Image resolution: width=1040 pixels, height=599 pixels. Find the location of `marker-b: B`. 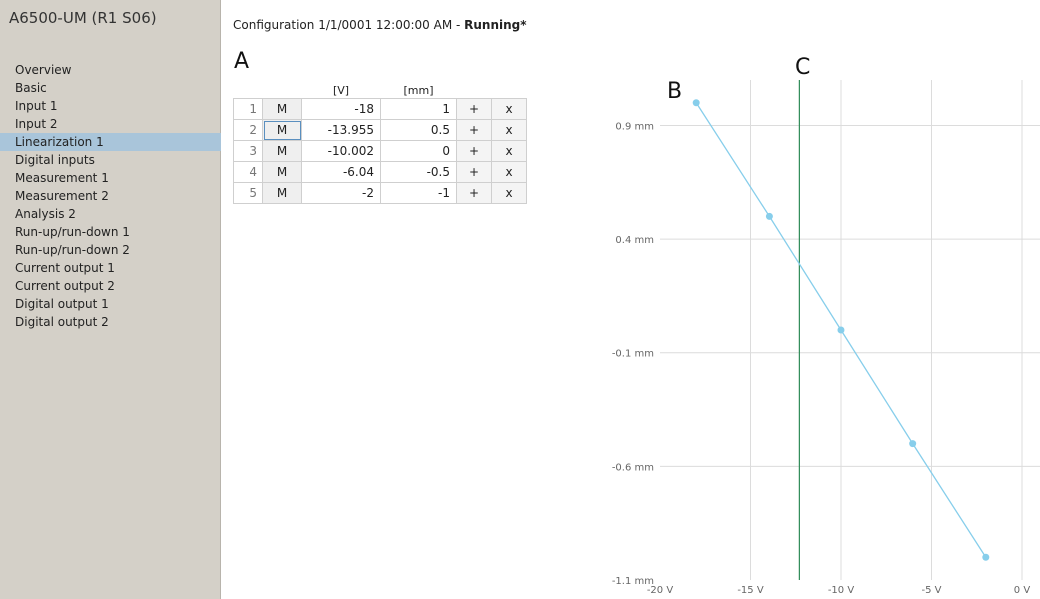

marker-b: B is located at coordinates (675, 91).